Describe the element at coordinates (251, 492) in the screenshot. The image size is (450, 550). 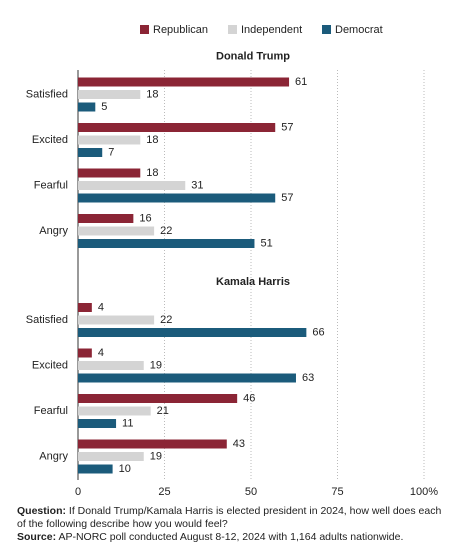
I see `x-tick-label: 50` at that location.